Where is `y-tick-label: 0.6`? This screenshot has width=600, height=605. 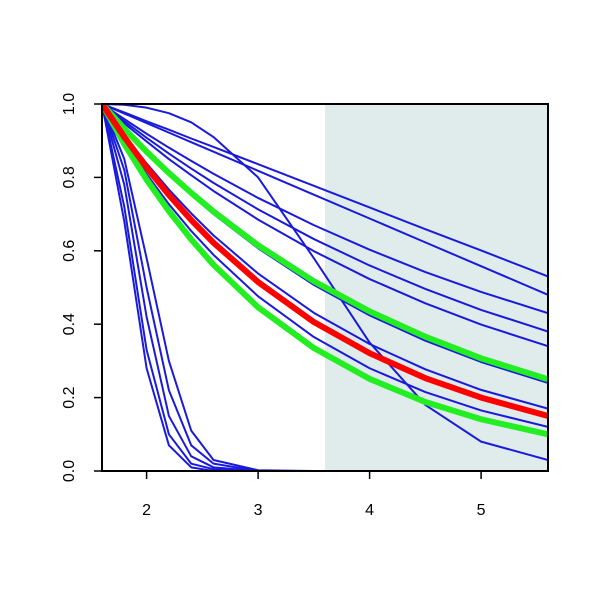
y-tick-label: 0.6 is located at coordinates (69, 251).